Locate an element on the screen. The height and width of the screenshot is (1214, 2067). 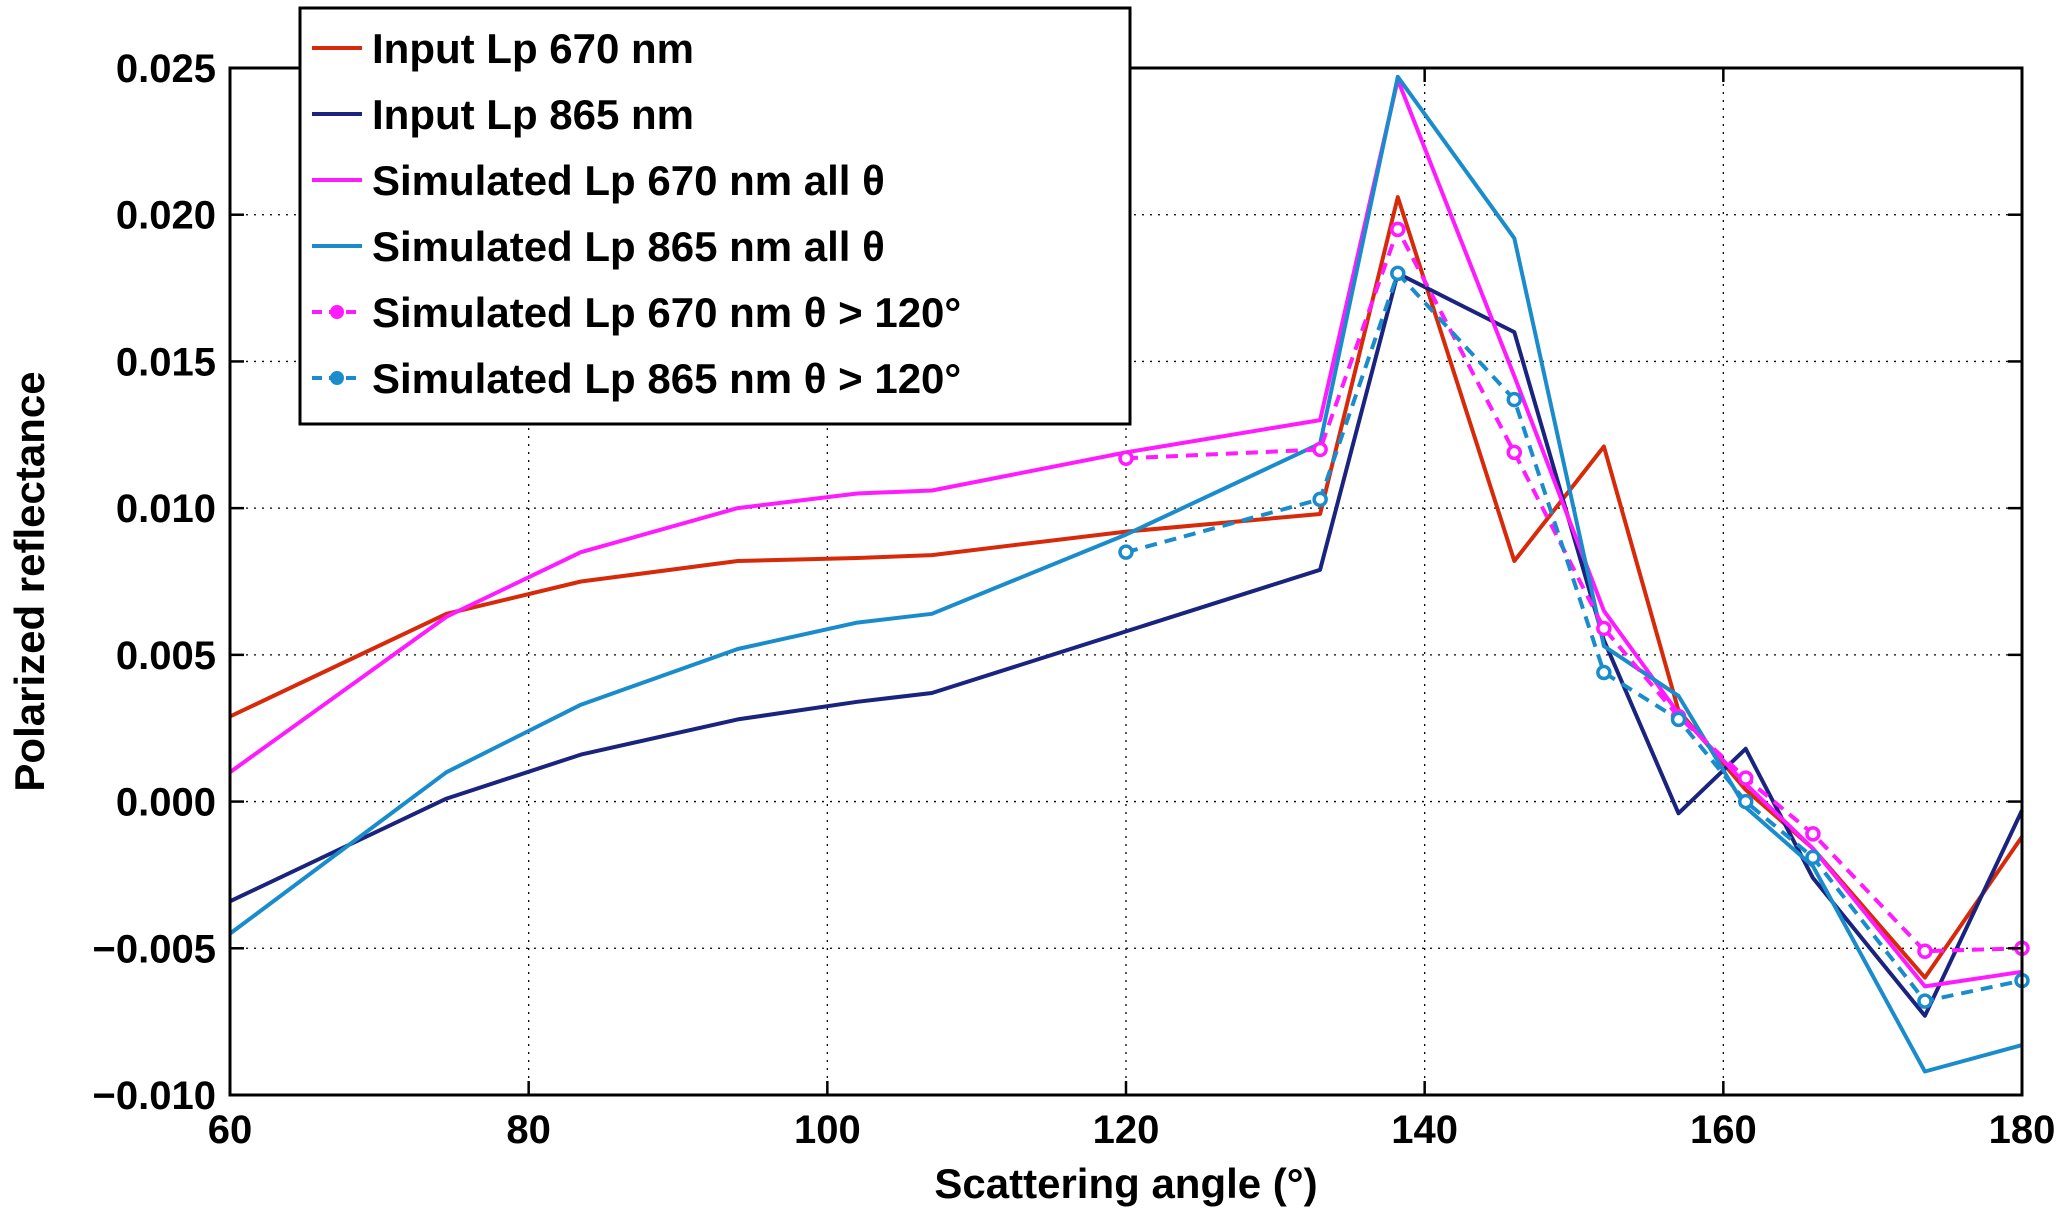
y-tick-label: 0.020 is located at coordinates (166, 216).